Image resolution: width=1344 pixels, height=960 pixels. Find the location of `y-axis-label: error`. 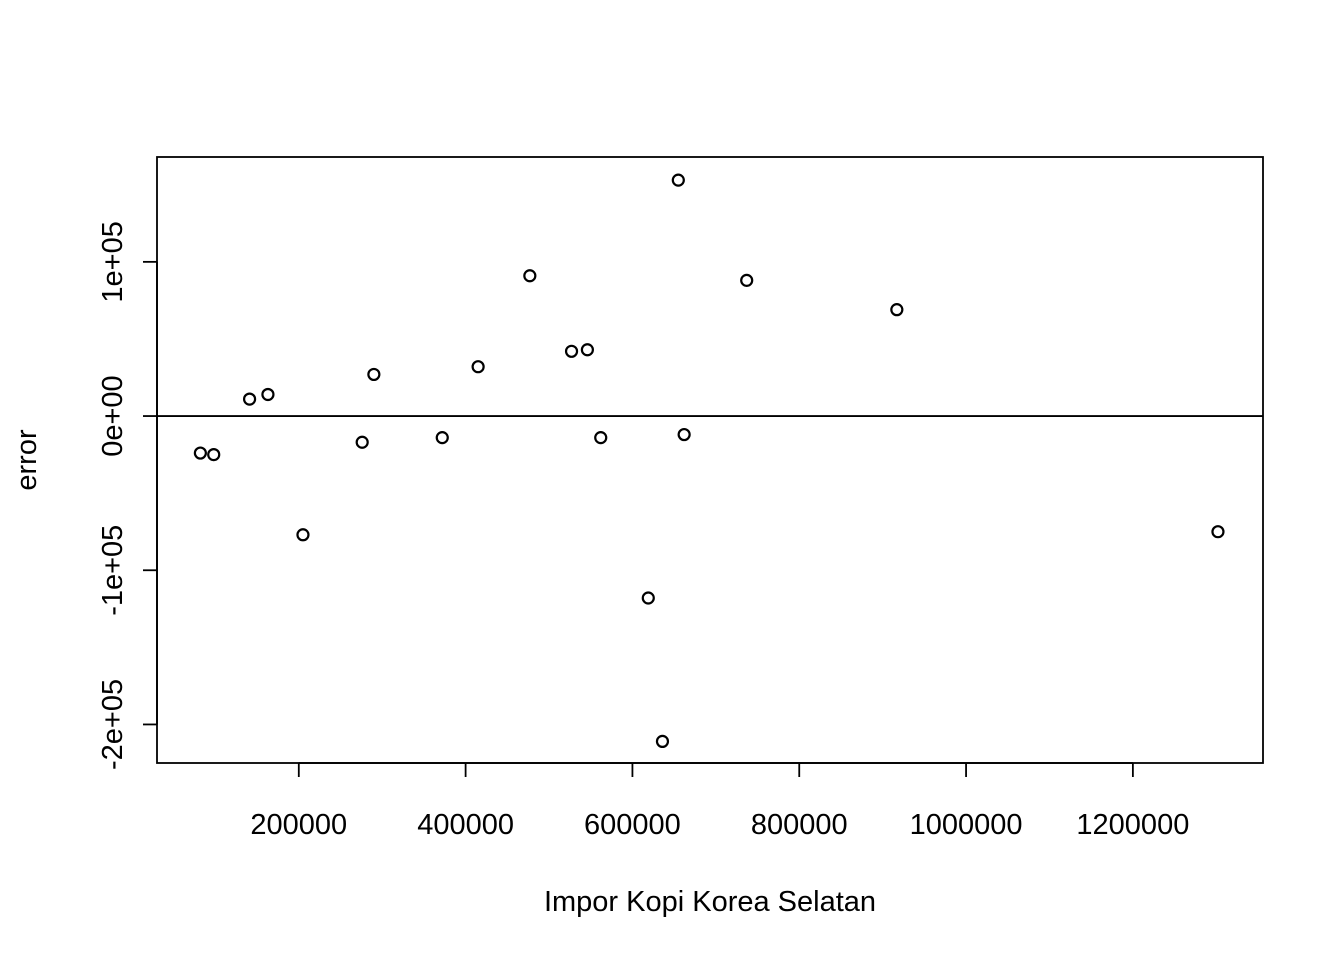

y-axis-label: error is located at coordinates (27, 460).